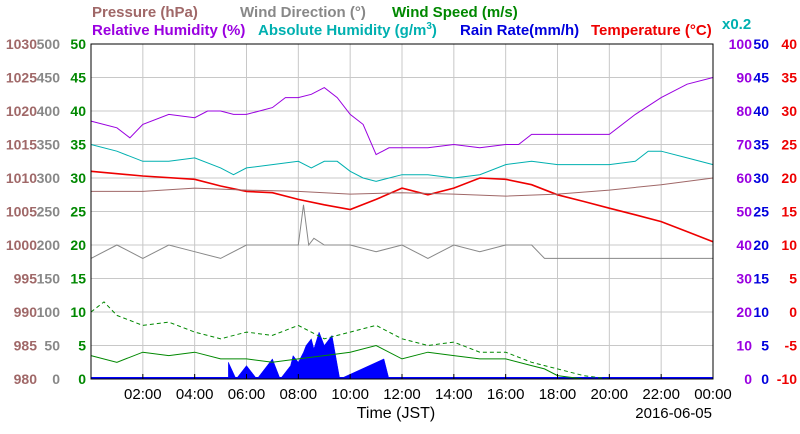  Describe the element at coordinates (744, 245) in the screenshot. I see `relative-humidity-tick-label: 40` at that location.